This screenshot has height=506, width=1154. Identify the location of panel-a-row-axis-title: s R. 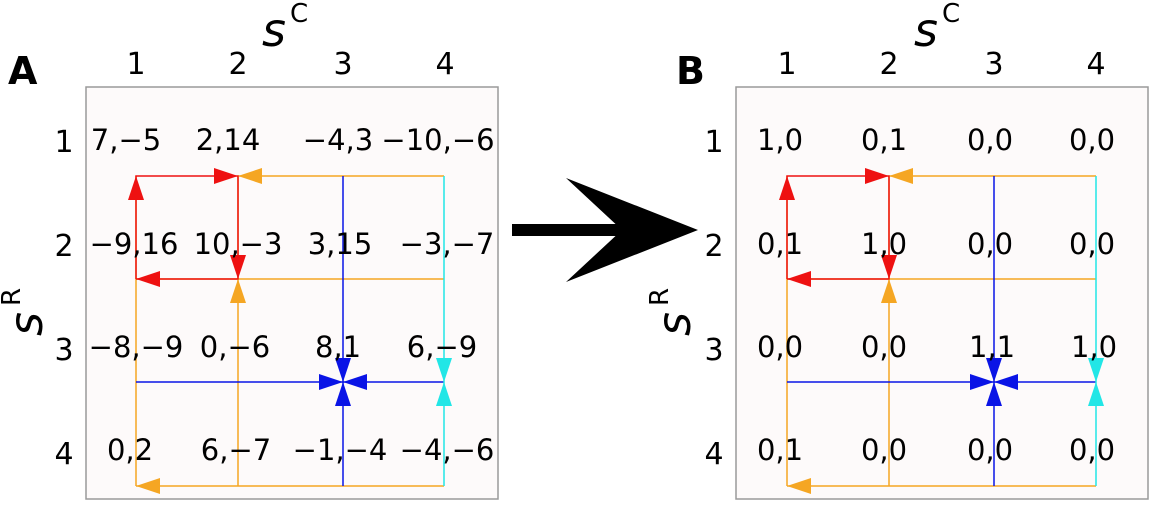
(26, 312).